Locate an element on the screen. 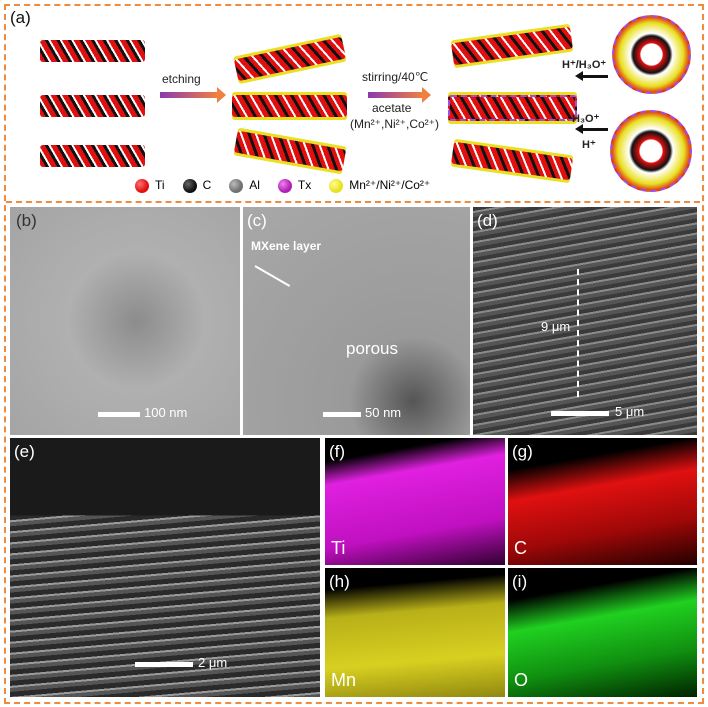 The height and width of the screenshot is (707, 708). element-label-ti: Ti is located at coordinates (338, 548).